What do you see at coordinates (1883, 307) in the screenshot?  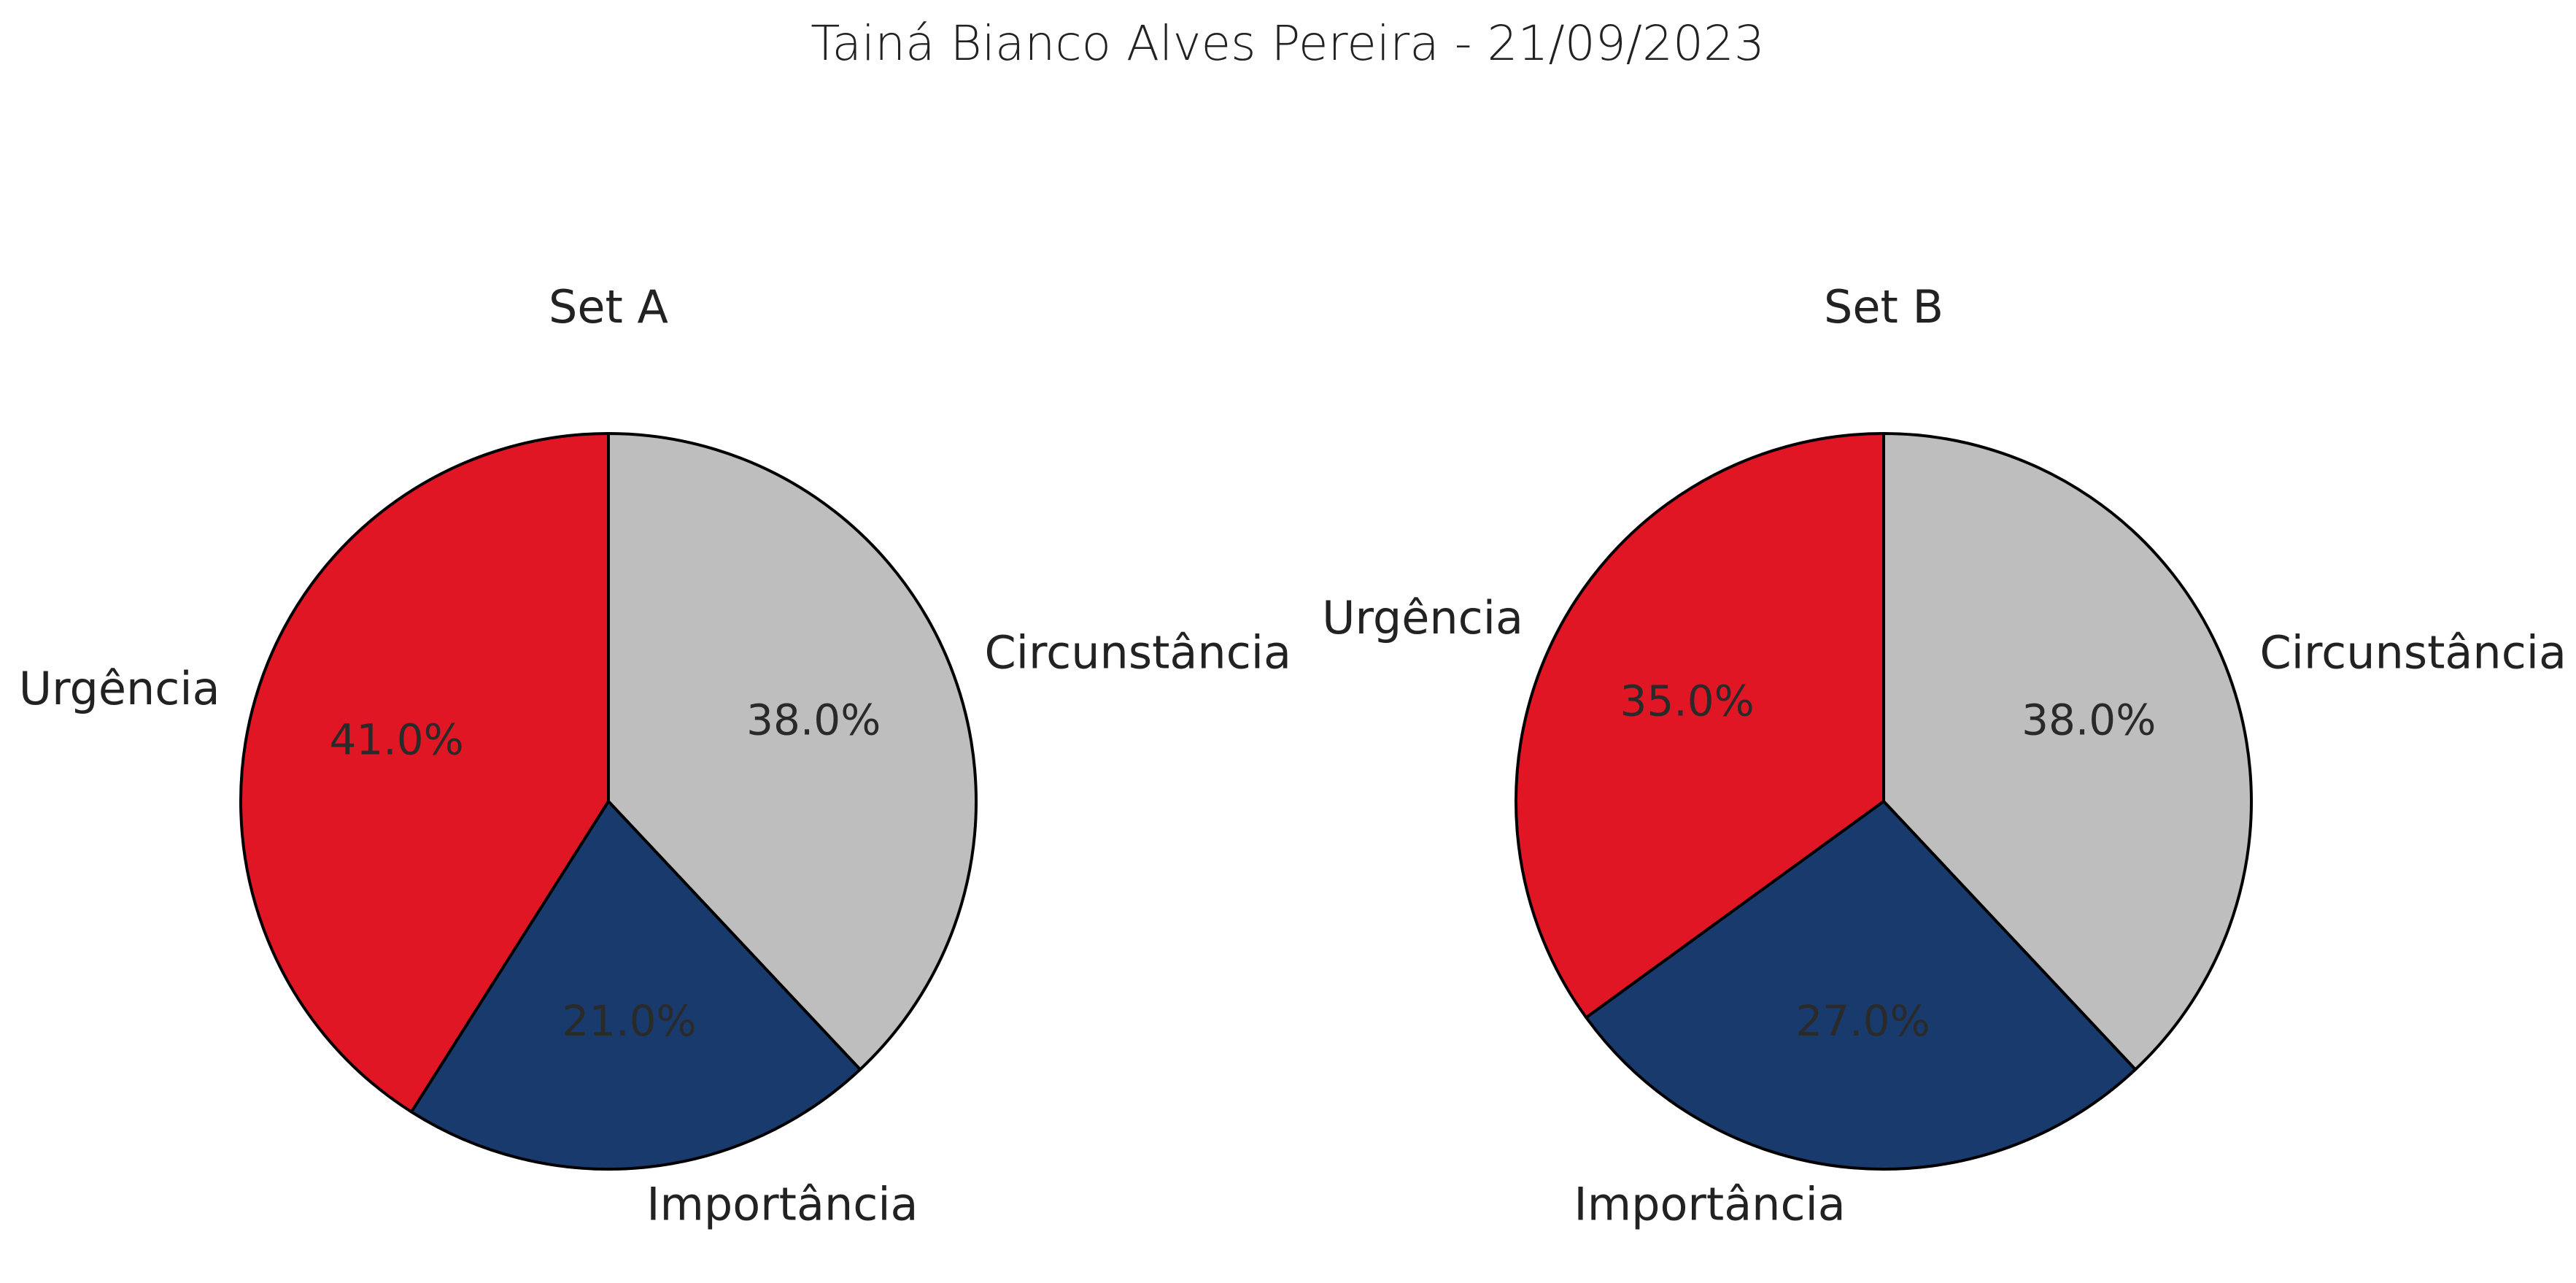 I see `pie-title-set-b: Set B` at bounding box center [1883, 307].